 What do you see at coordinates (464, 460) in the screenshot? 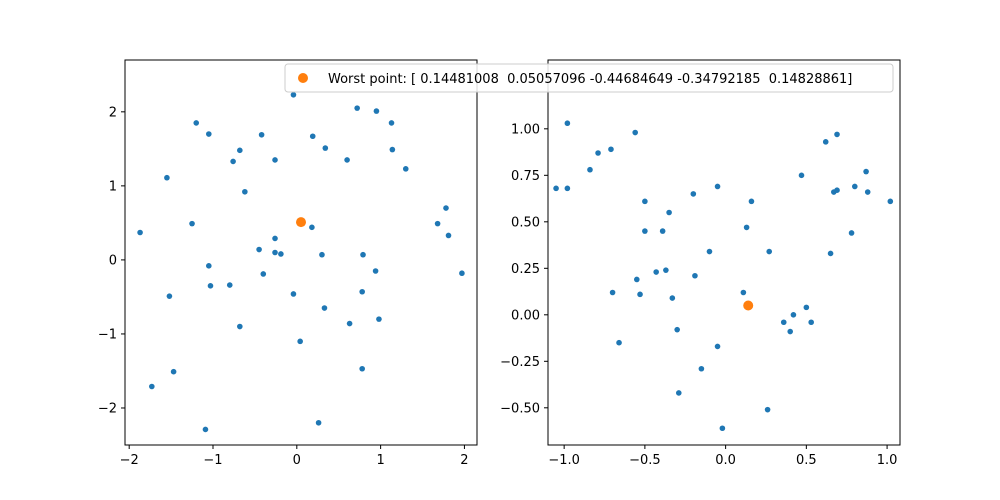
I see `x-tick-label: 2` at bounding box center [464, 460].